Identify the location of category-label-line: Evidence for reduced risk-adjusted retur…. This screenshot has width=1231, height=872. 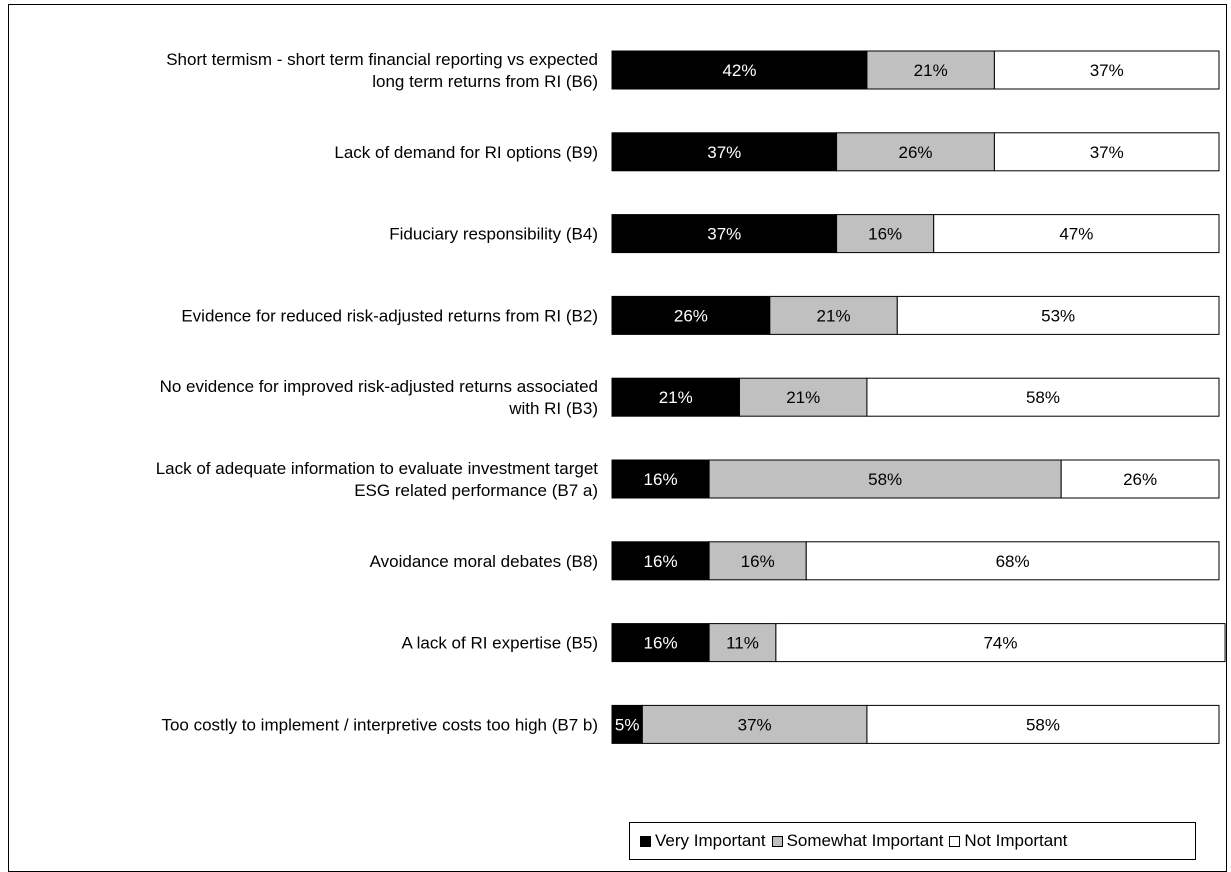
(389, 315).